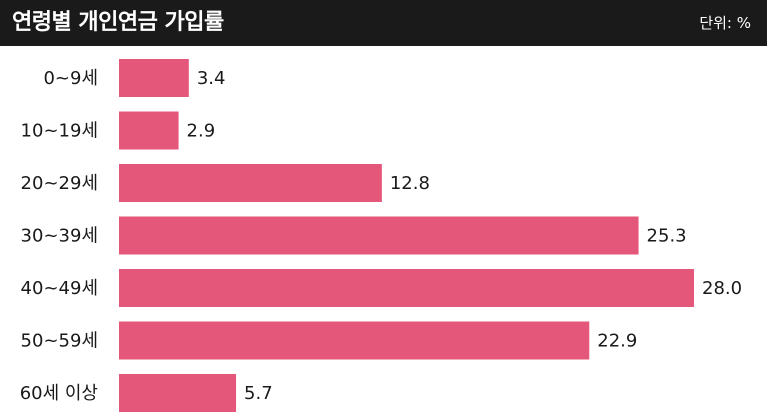  Describe the element at coordinates (118, 22) in the screenshot. I see `chart-title: 연령별 개인연금 가입률` at that location.